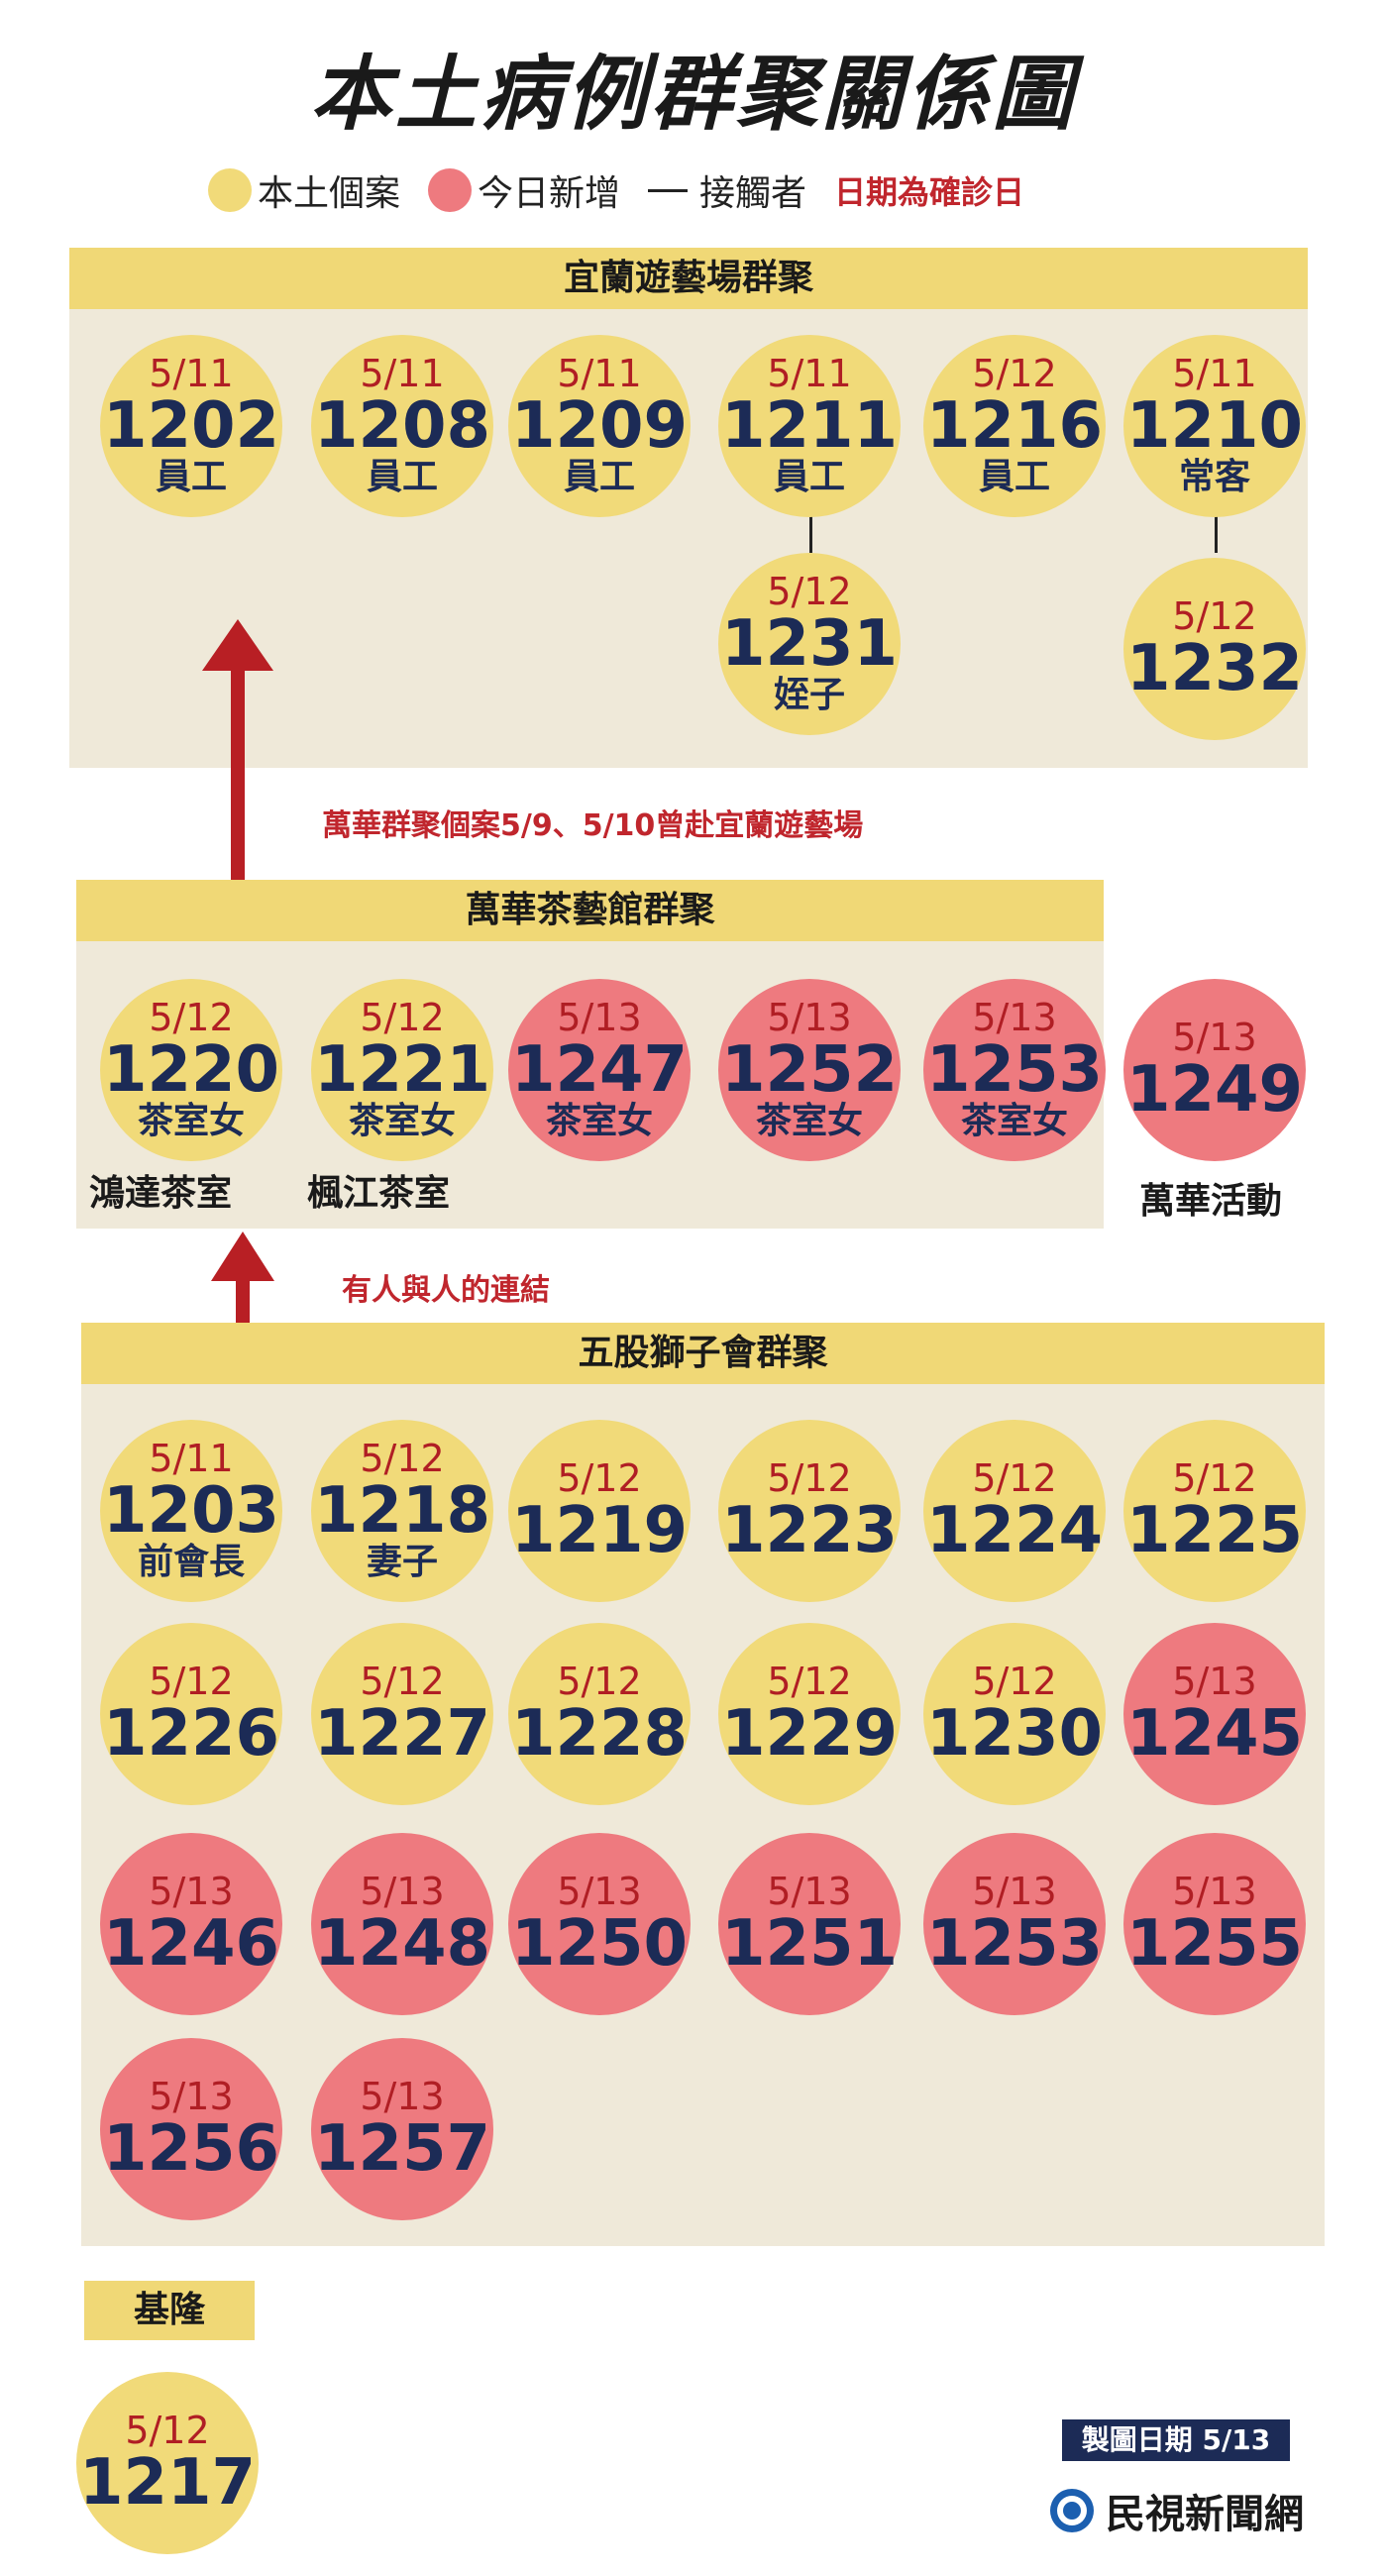 The width and height of the screenshot is (1387, 2576). I want to click on case-id: 1231, so click(809, 644).